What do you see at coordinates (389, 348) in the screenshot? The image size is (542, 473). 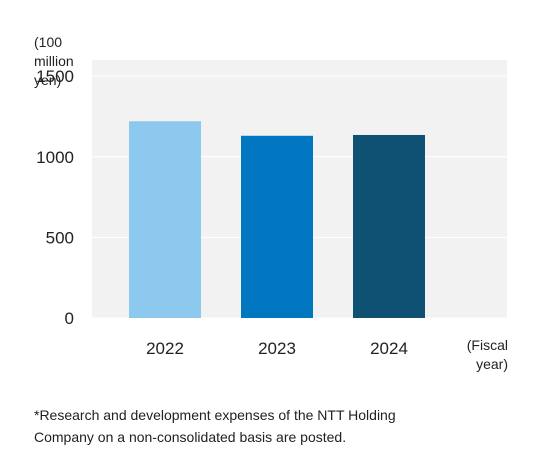 I see `x-tick-label-2024: 2024` at bounding box center [389, 348].